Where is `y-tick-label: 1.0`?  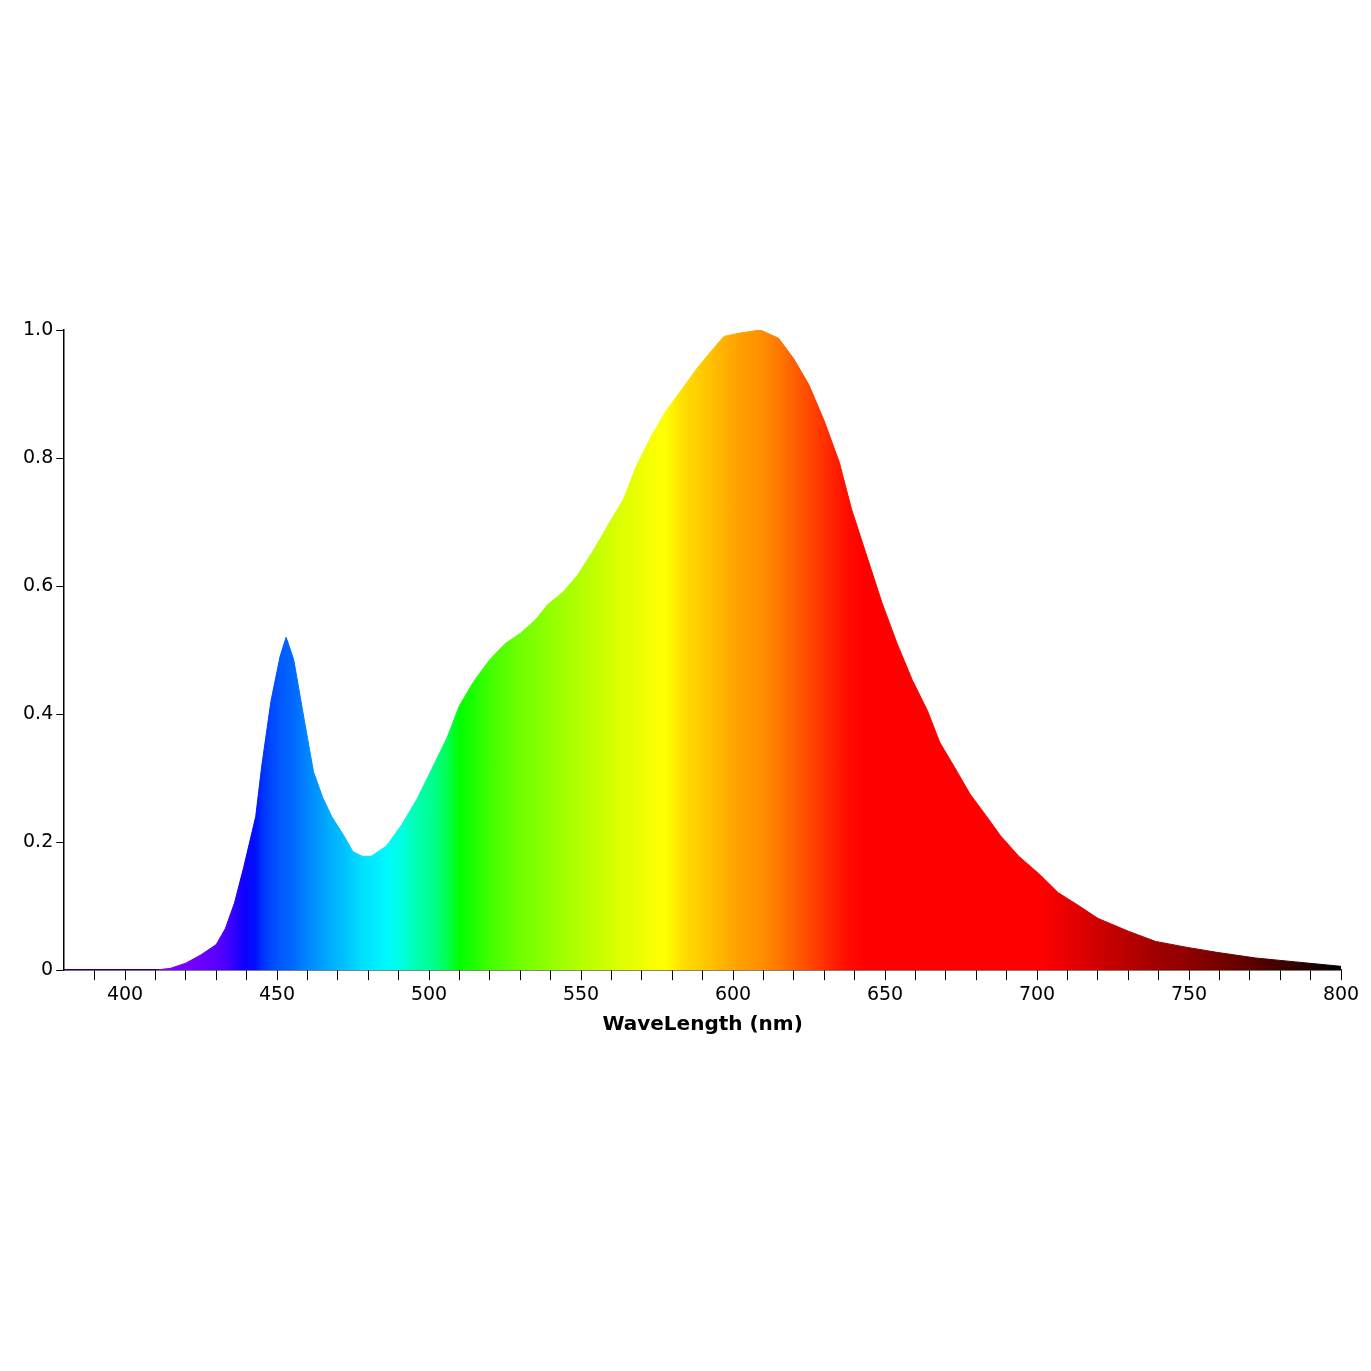
y-tick-label: 1.0 is located at coordinates (38, 327).